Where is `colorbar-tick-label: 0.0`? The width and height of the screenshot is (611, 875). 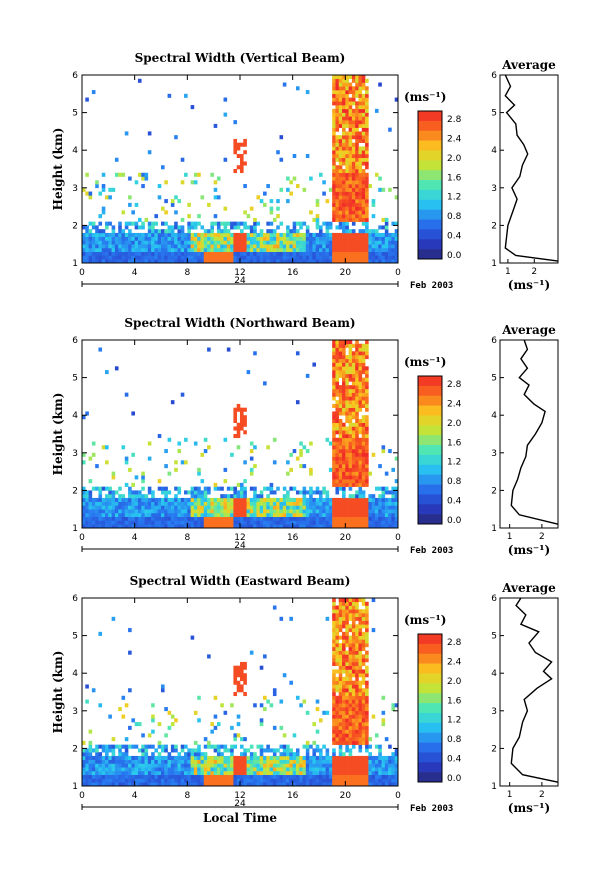
colorbar-tick-label: 0.0 is located at coordinates (454, 521).